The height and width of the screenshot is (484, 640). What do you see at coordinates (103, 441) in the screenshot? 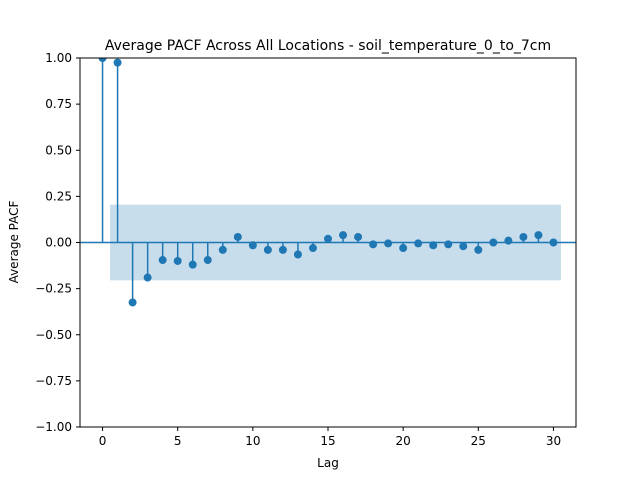
I see `x-tick-label: 0` at bounding box center [103, 441].